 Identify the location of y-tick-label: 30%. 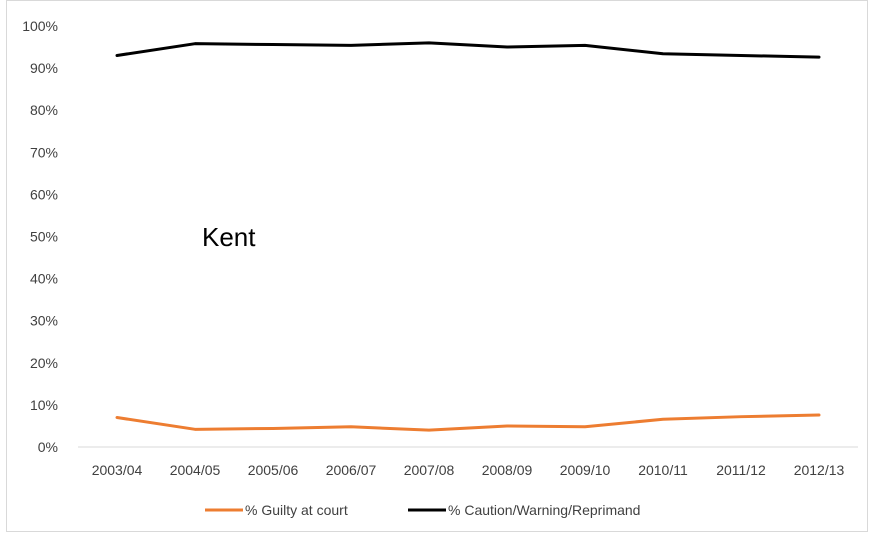
(44, 321).